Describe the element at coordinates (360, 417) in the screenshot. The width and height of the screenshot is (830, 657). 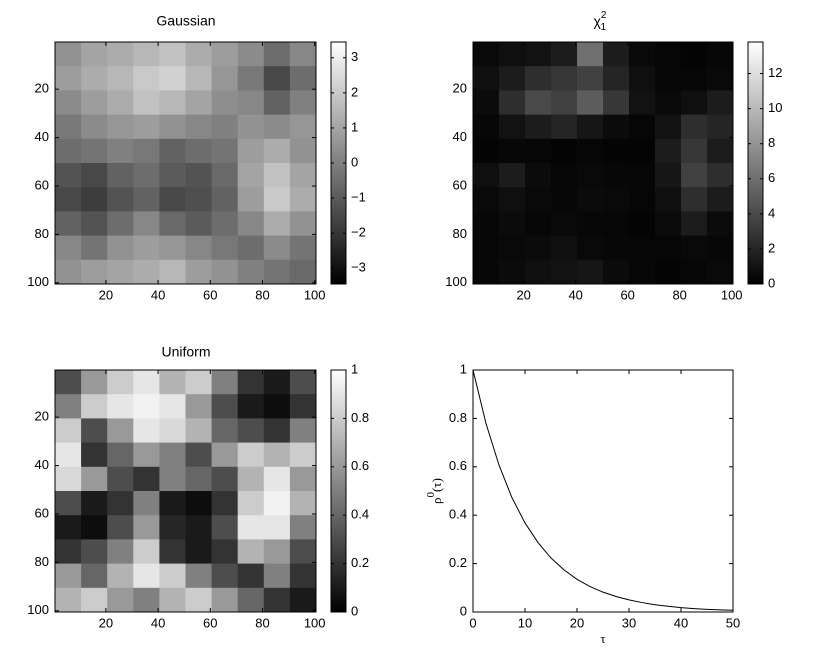
I see `colorbar-tick-label: 0.8` at that location.